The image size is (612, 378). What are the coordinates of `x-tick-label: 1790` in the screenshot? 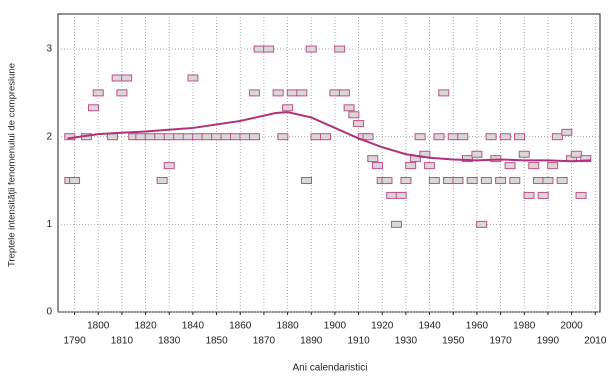 It's located at (74, 341).